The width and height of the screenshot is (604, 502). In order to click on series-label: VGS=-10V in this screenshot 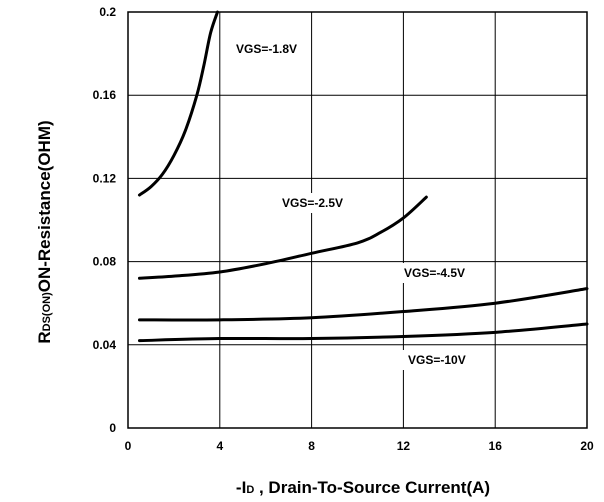, I will do `click(437, 360)`.